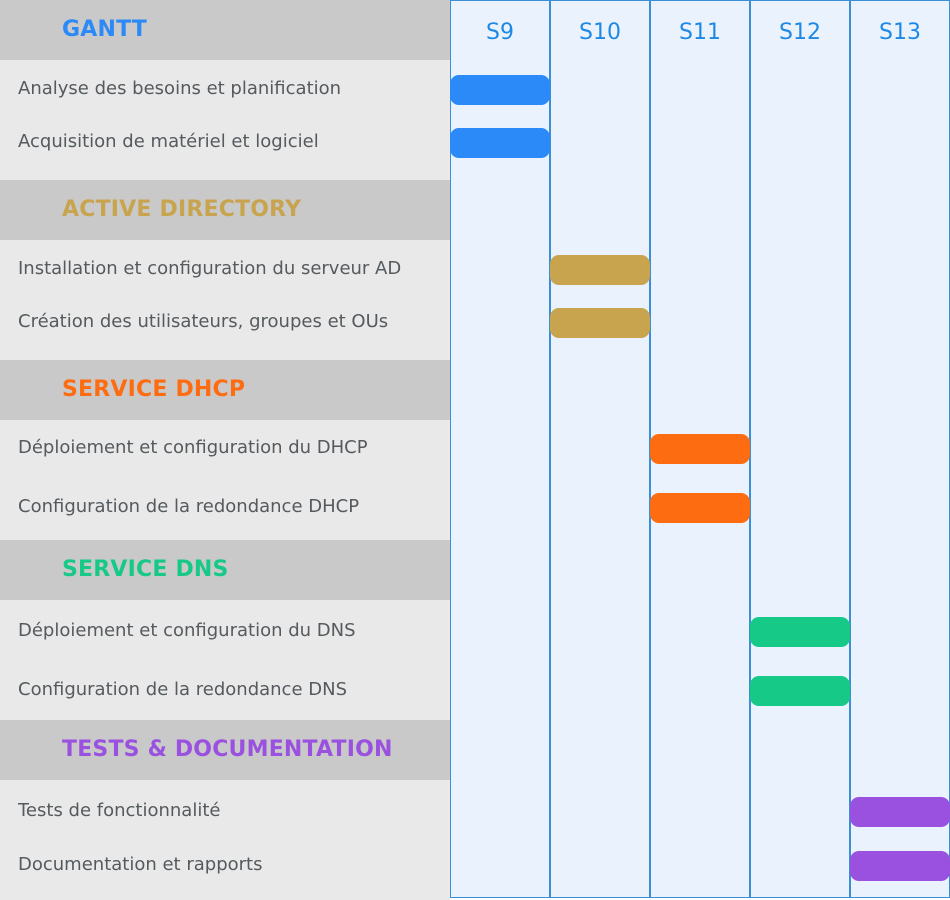  Describe the element at coordinates (145, 569) in the screenshot. I see `section-title: SERVICE DNS` at that location.